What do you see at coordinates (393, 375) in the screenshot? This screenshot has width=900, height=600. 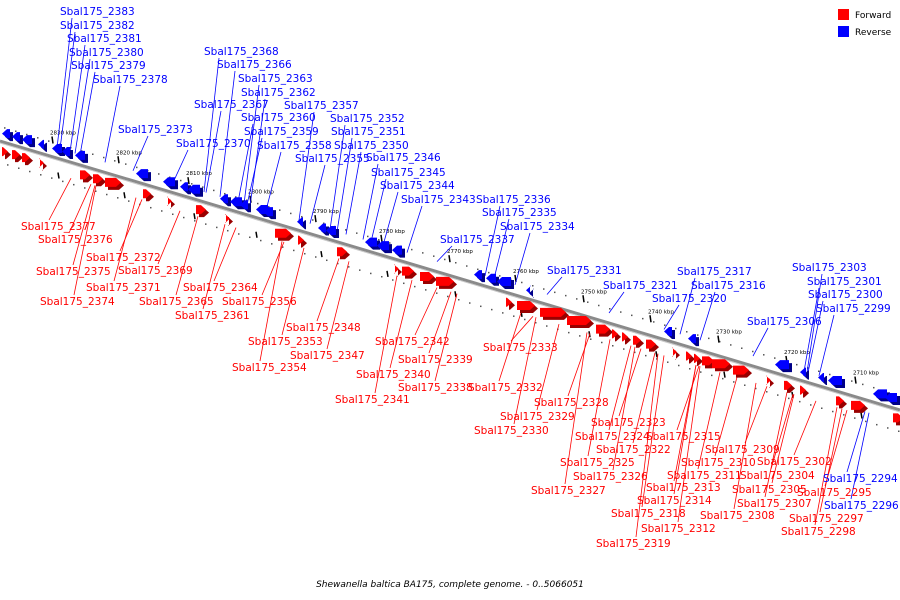 I see `forward-gene-label: Sbal175_2340` at bounding box center [393, 375].